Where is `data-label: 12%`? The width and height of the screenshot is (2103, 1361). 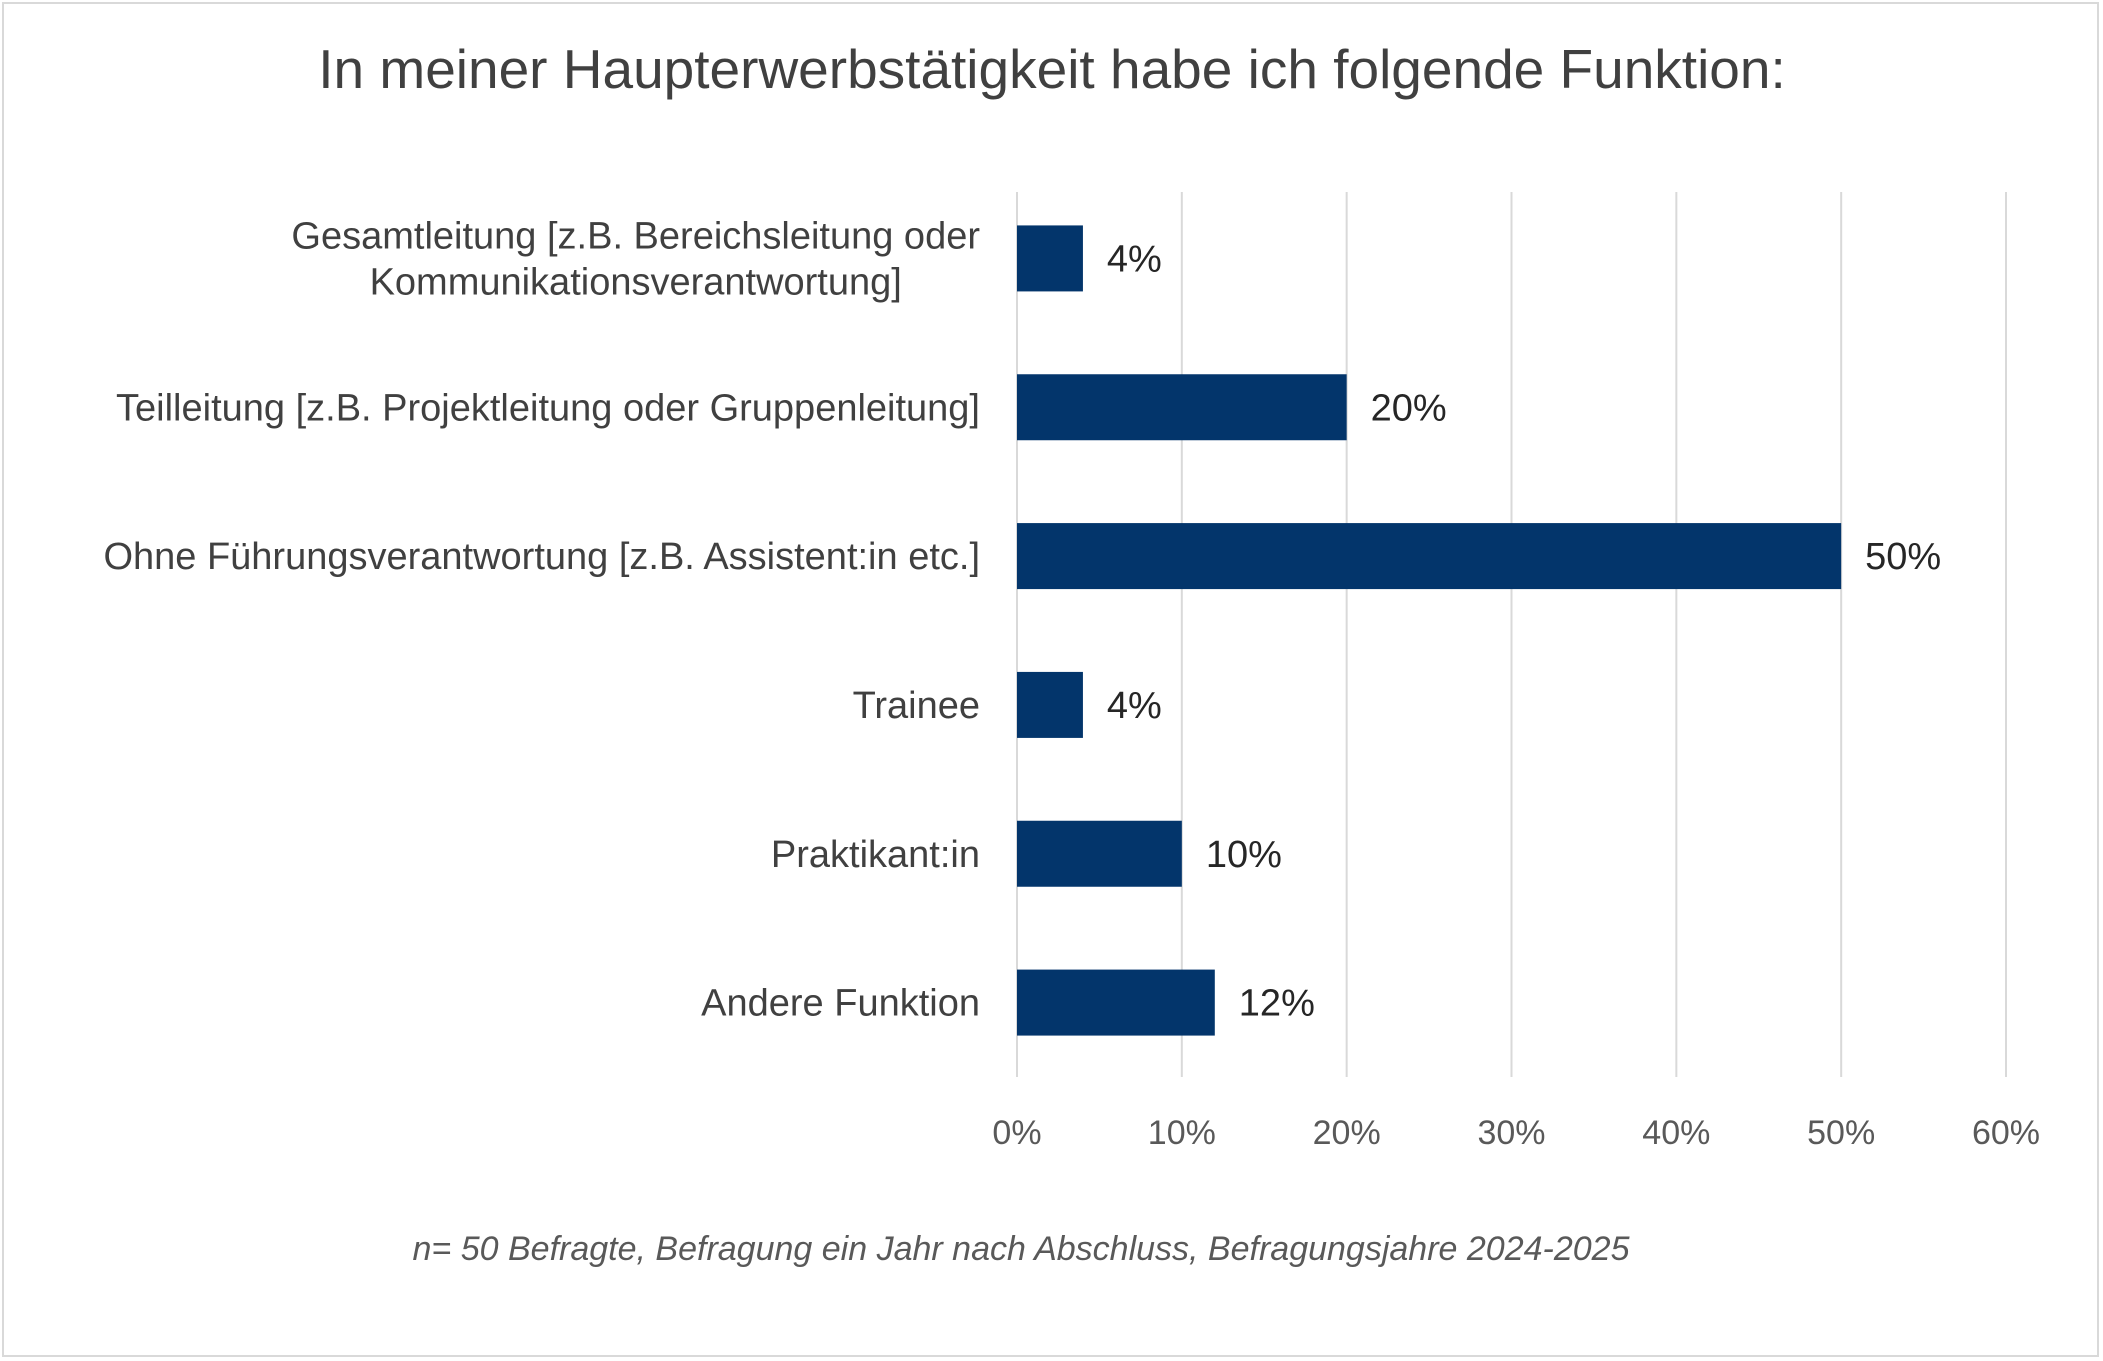
data-label: 12% is located at coordinates (1277, 1004).